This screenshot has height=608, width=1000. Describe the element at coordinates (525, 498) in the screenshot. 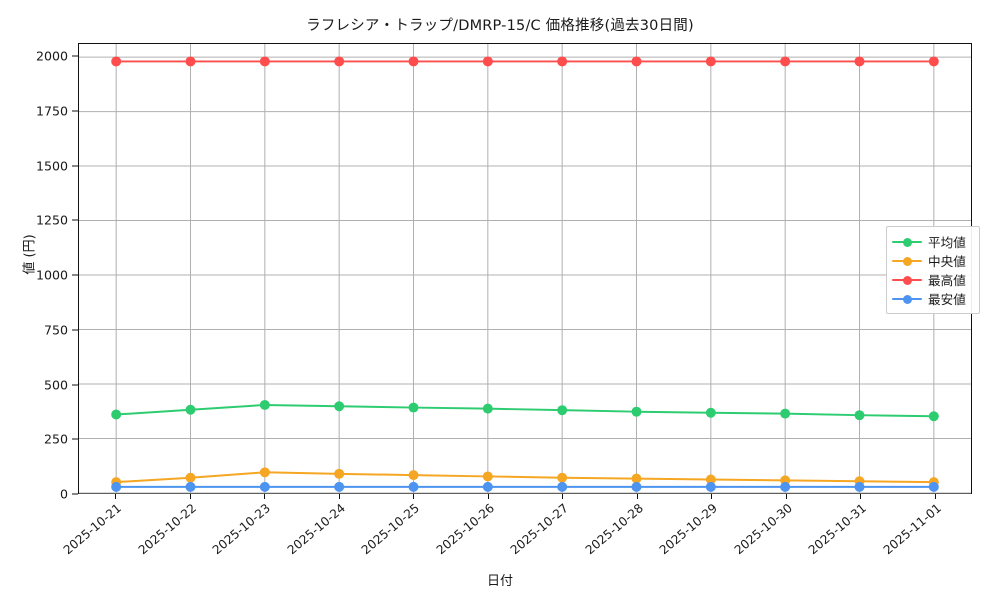

I see `x-axis-tick-marks` at that location.